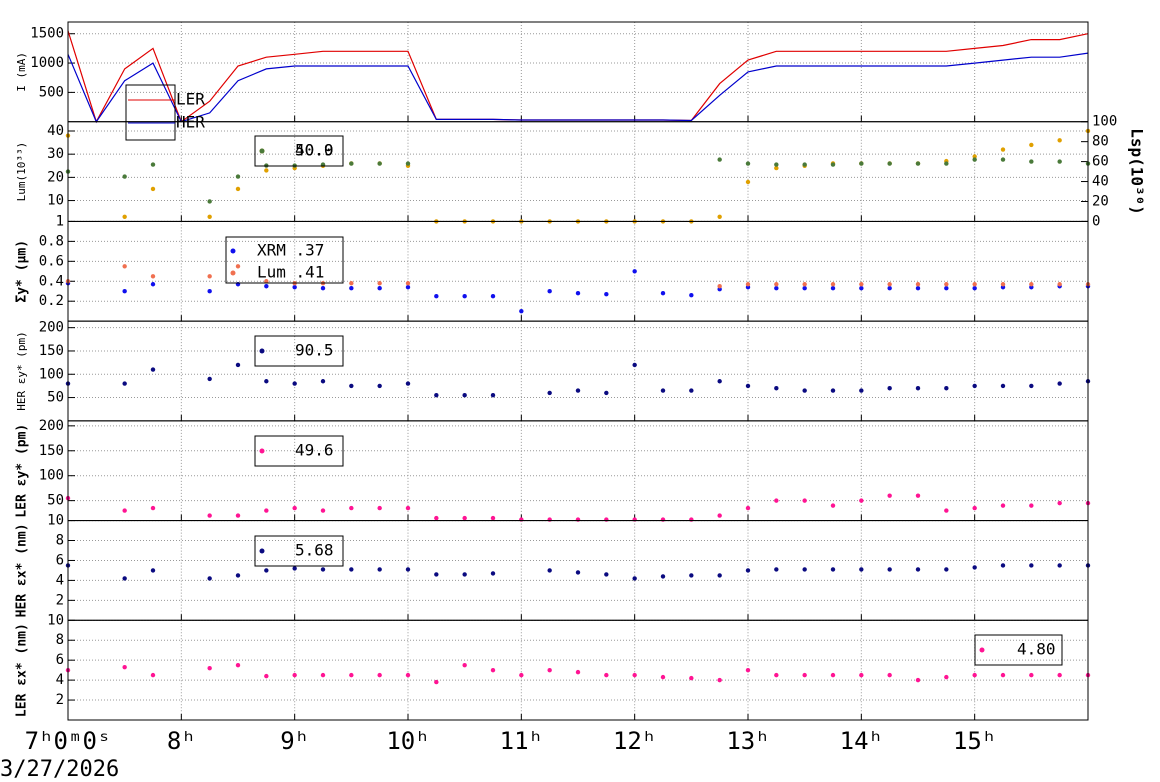 The height and width of the screenshot is (782, 1160). I want to click on y-tick-label: 150, so click(51, 351).